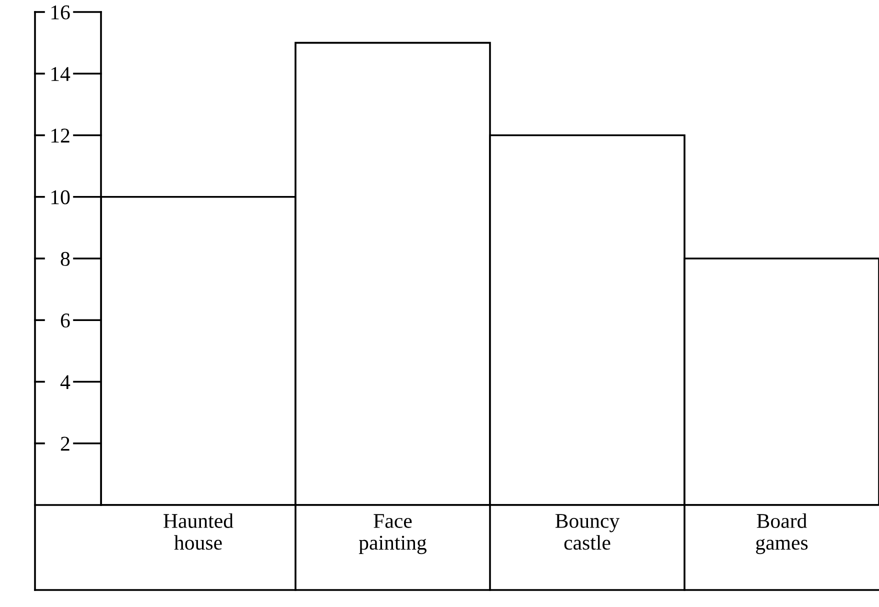 This screenshot has height=607, width=879. I want to click on y-tick-label: 4, so click(65, 382).